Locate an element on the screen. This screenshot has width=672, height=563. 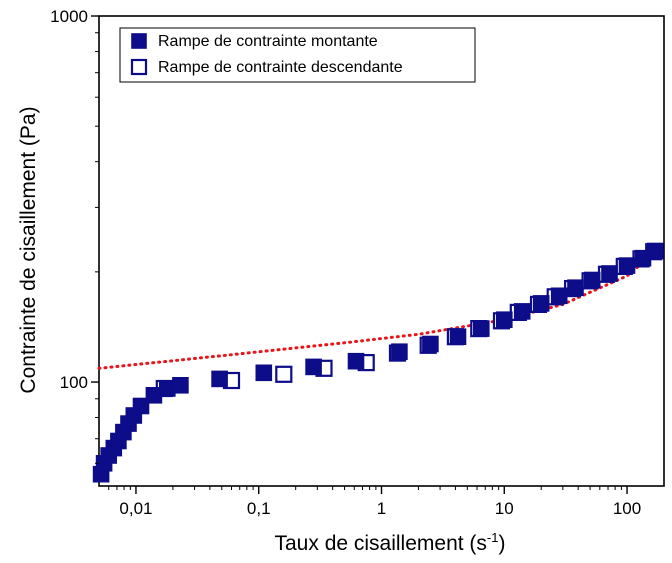
y-axis-title: Contrainte de cisaillement (Pa) is located at coordinates (28, 249).